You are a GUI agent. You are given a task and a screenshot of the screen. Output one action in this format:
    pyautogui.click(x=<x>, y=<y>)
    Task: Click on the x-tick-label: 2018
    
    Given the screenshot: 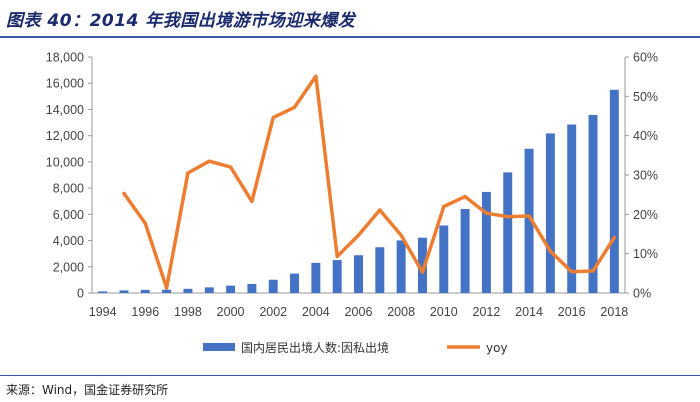 What is the action you would take?
    pyautogui.click(x=614, y=312)
    